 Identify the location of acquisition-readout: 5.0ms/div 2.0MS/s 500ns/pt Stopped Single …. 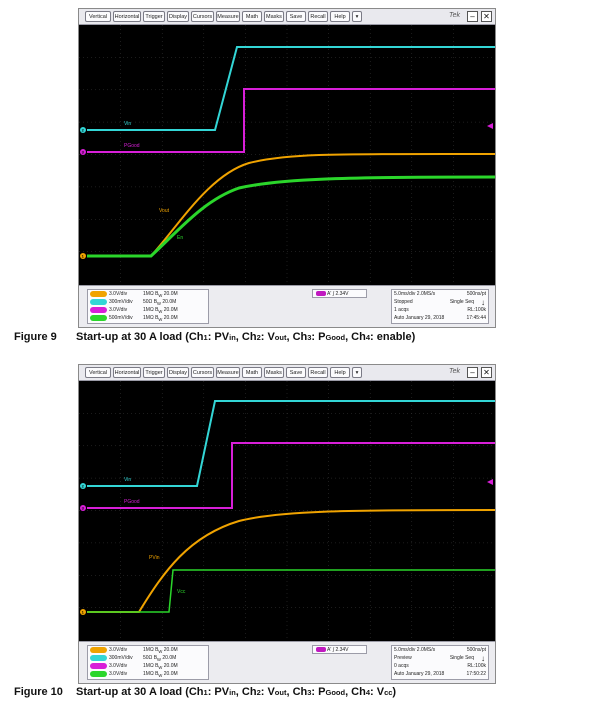
(440, 306).